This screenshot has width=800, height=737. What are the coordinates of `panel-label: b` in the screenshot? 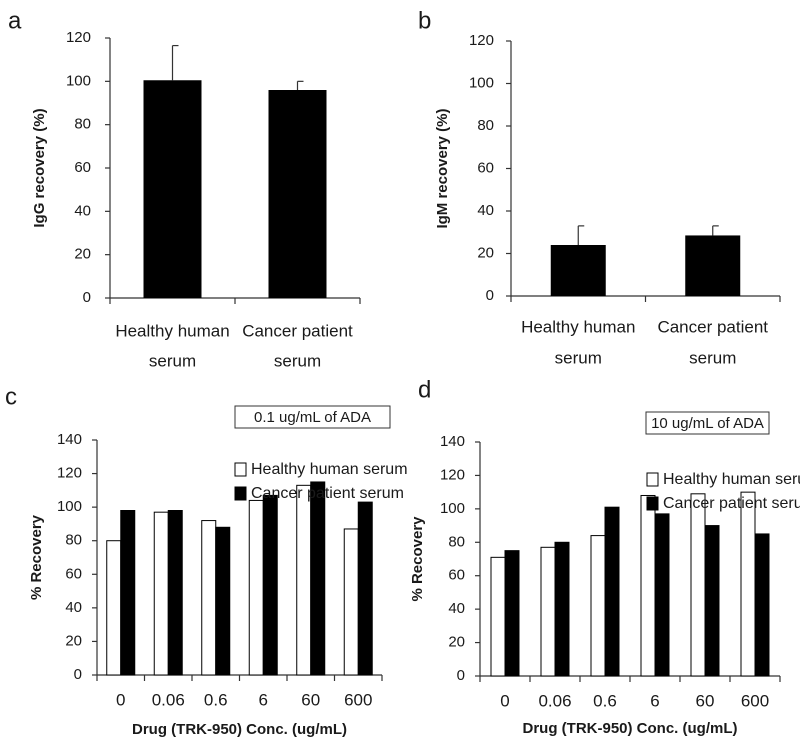 It's located at (424, 20).